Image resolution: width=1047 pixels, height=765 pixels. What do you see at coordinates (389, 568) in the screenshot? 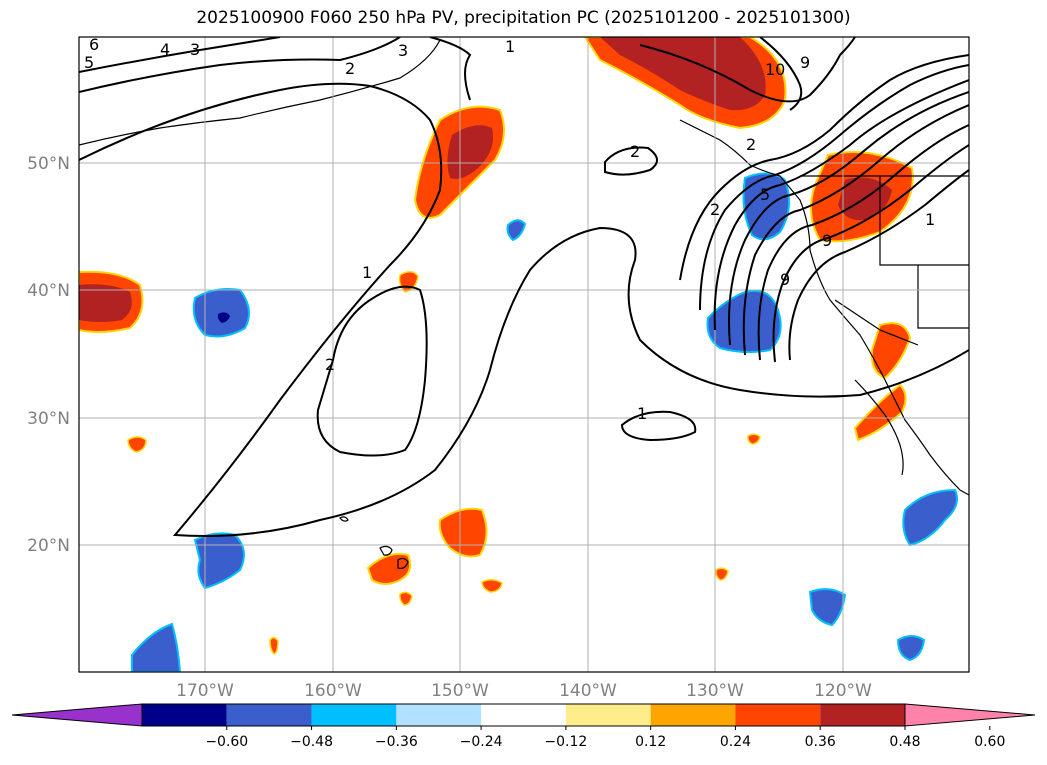
I see `precip-area-hawaii` at bounding box center [389, 568].